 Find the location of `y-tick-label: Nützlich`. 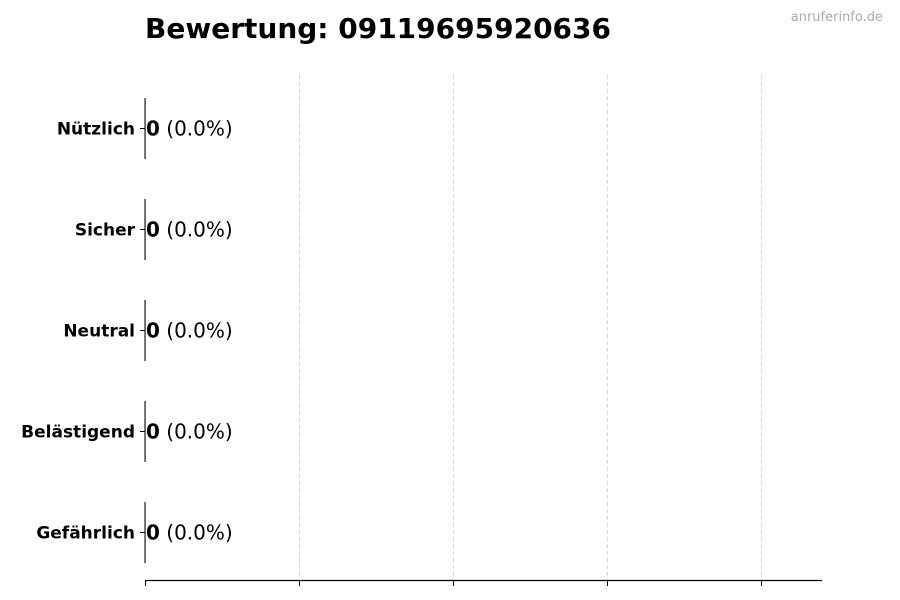

y-tick-label: Nützlich is located at coordinates (96, 130).